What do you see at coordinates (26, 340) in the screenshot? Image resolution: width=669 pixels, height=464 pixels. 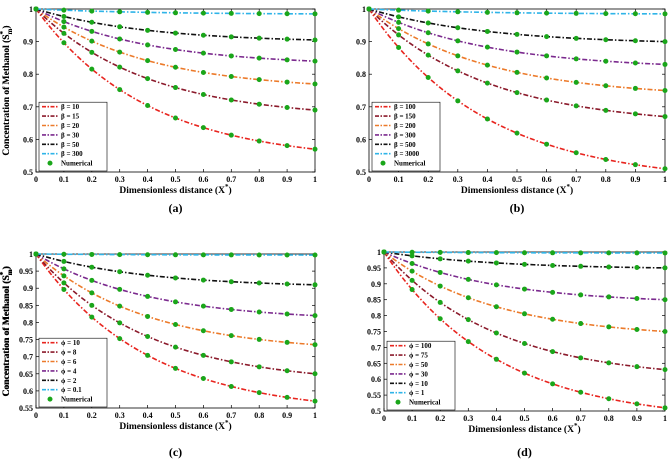 I see `y-tick-label: 0.75` at bounding box center [26, 340].